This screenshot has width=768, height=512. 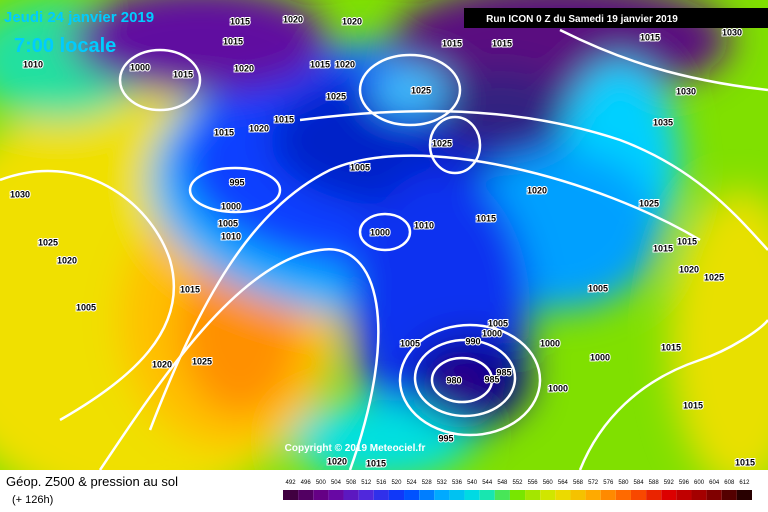 What do you see at coordinates (366, 483) in the screenshot?
I see `colorbar-tick-label: 512` at bounding box center [366, 483].